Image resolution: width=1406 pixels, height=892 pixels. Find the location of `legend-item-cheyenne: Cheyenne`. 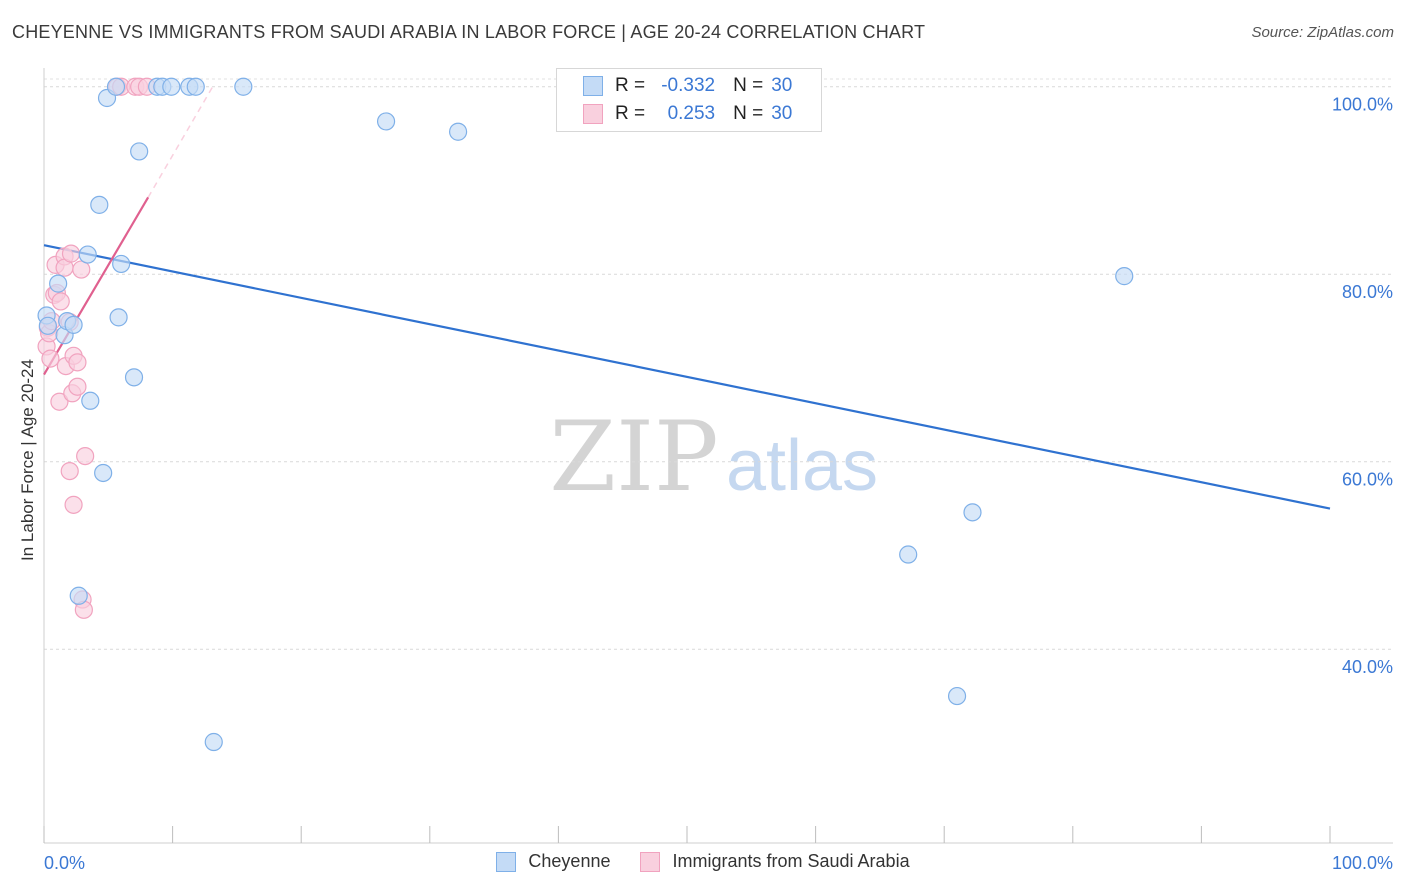

legend-item-cheyenne: Cheyenne is located at coordinates (553, 861).